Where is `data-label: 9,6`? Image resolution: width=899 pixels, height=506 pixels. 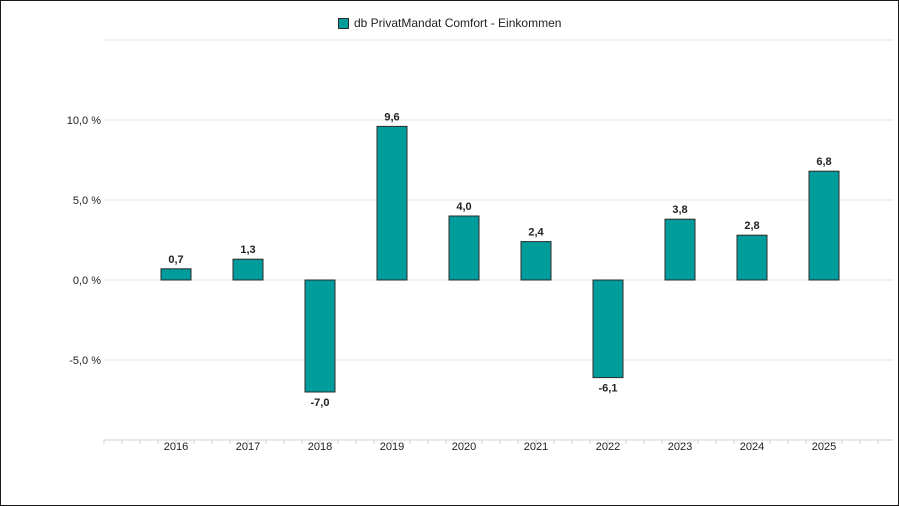
data-label: 9,6 is located at coordinates (391, 117).